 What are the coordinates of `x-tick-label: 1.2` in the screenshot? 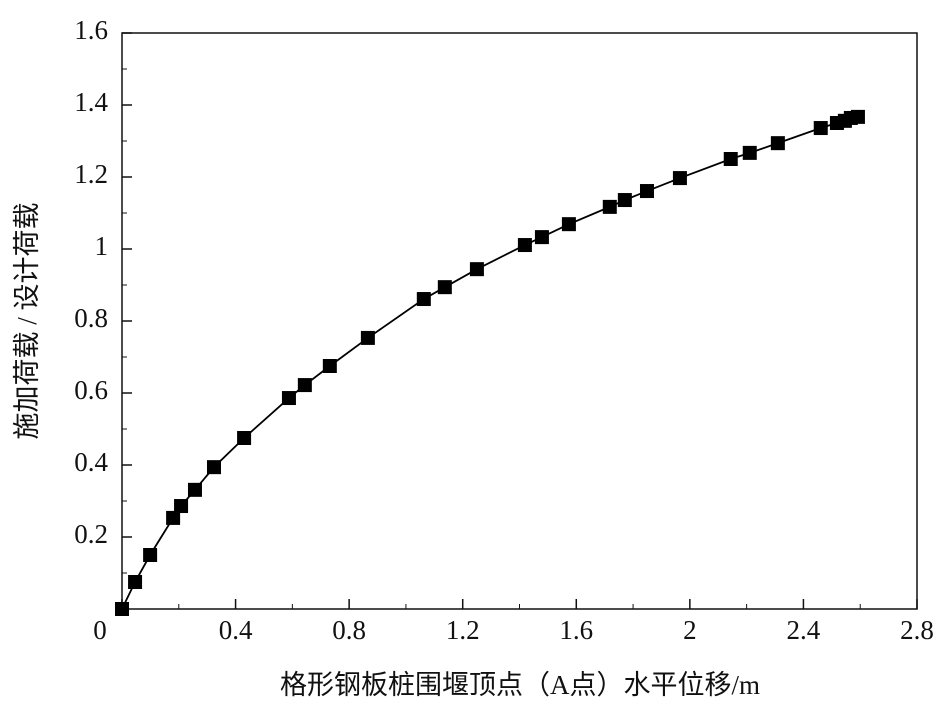 It's located at (463, 630).